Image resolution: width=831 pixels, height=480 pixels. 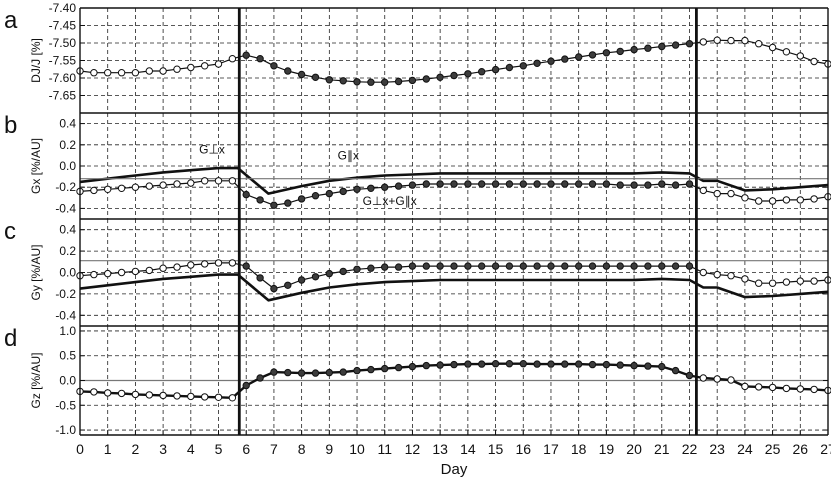 I want to click on y-tick-label: -0.2, so click(x=65, y=187).